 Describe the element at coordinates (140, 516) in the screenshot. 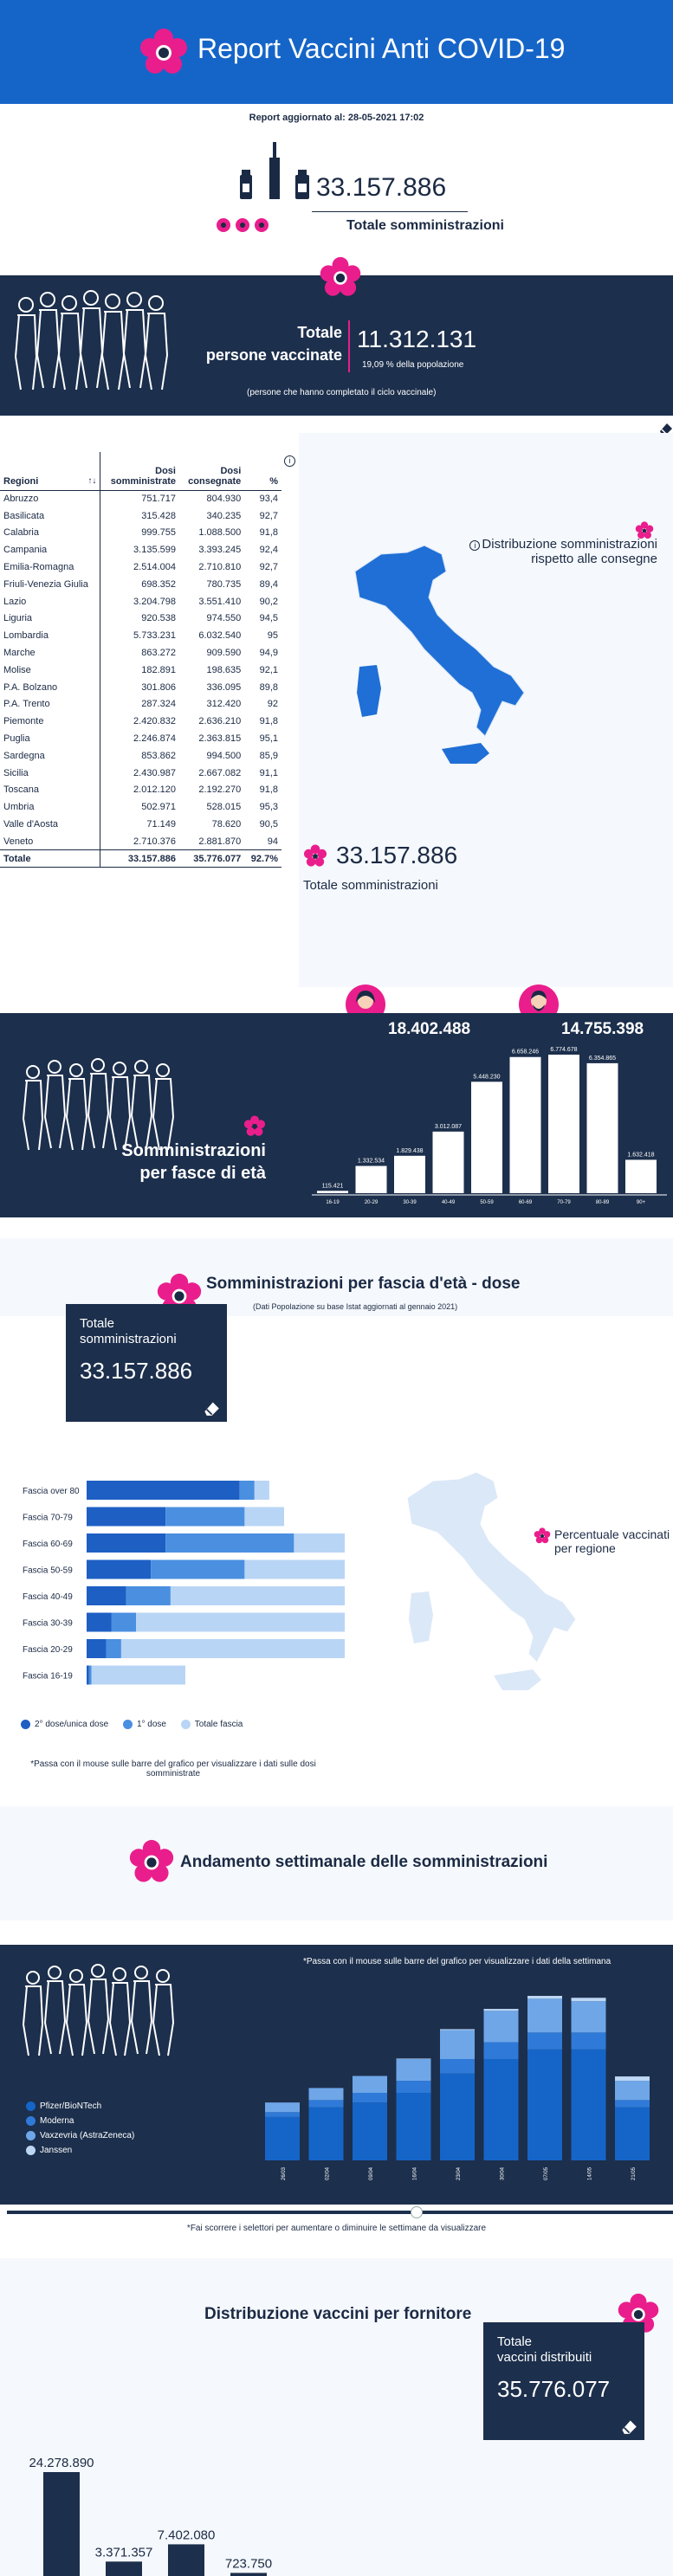

I see `table-row: Basilicata 315.428 340.235 92,7` at that location.